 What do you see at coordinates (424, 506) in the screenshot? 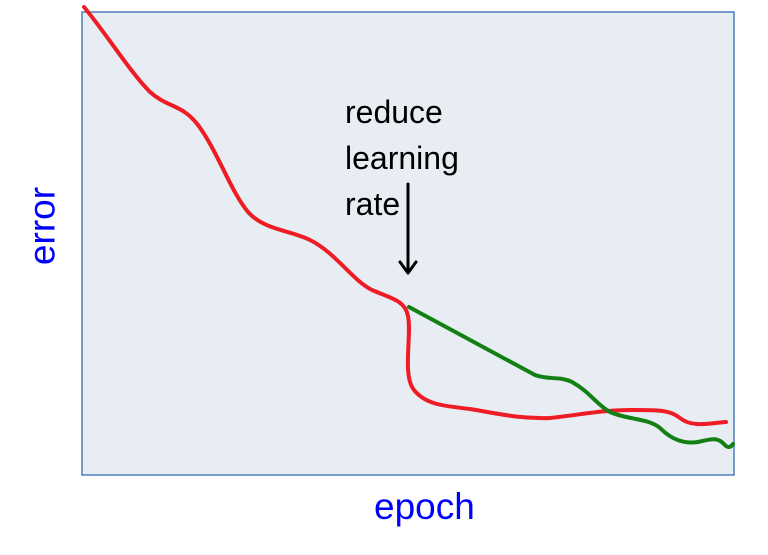
I see `x-axis-label: epoch` at bounding box center [424, 506].